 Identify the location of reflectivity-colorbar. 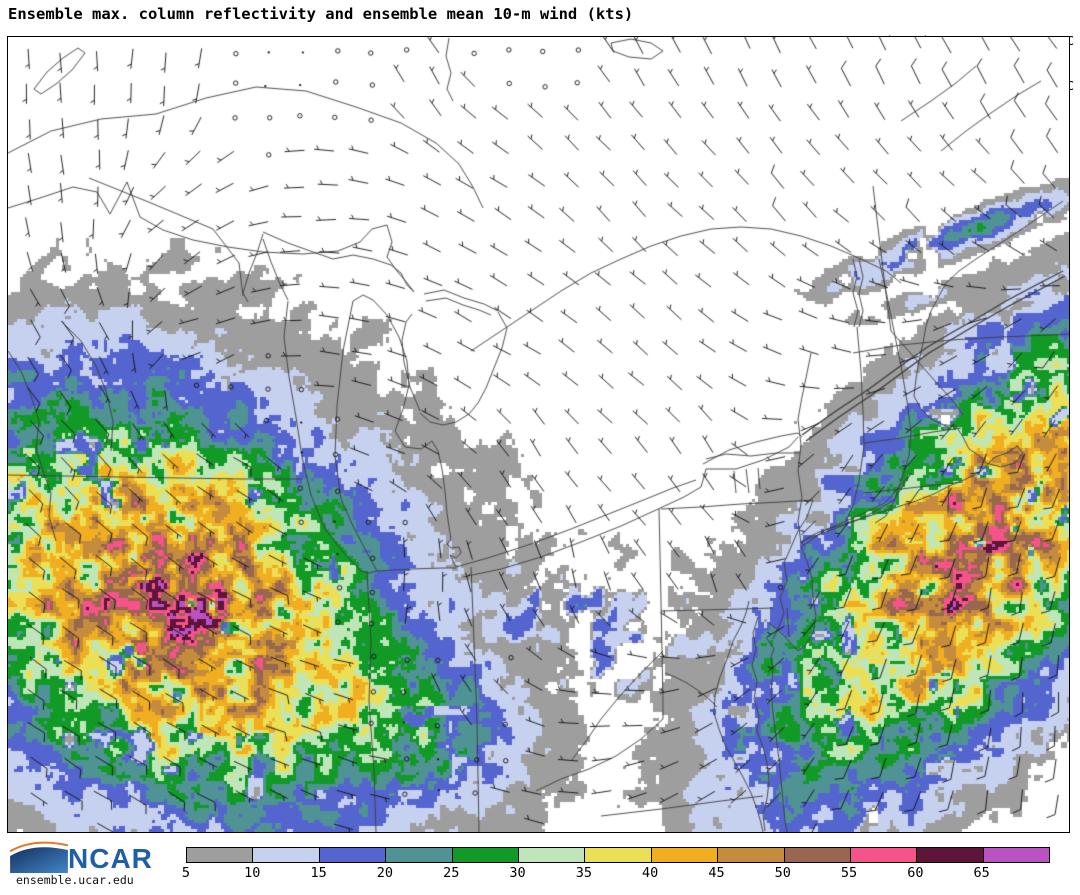
(618, 855).